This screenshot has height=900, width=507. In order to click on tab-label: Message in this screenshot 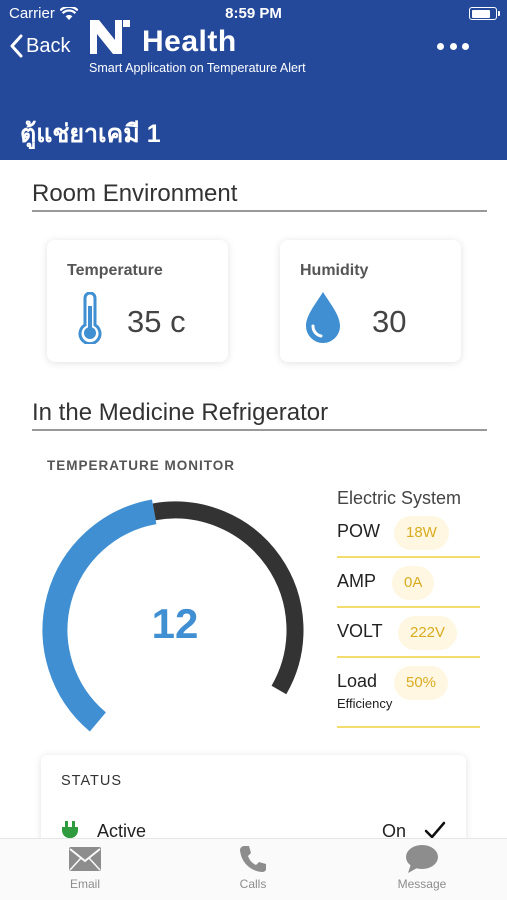, I will do `click(422, 884)`.